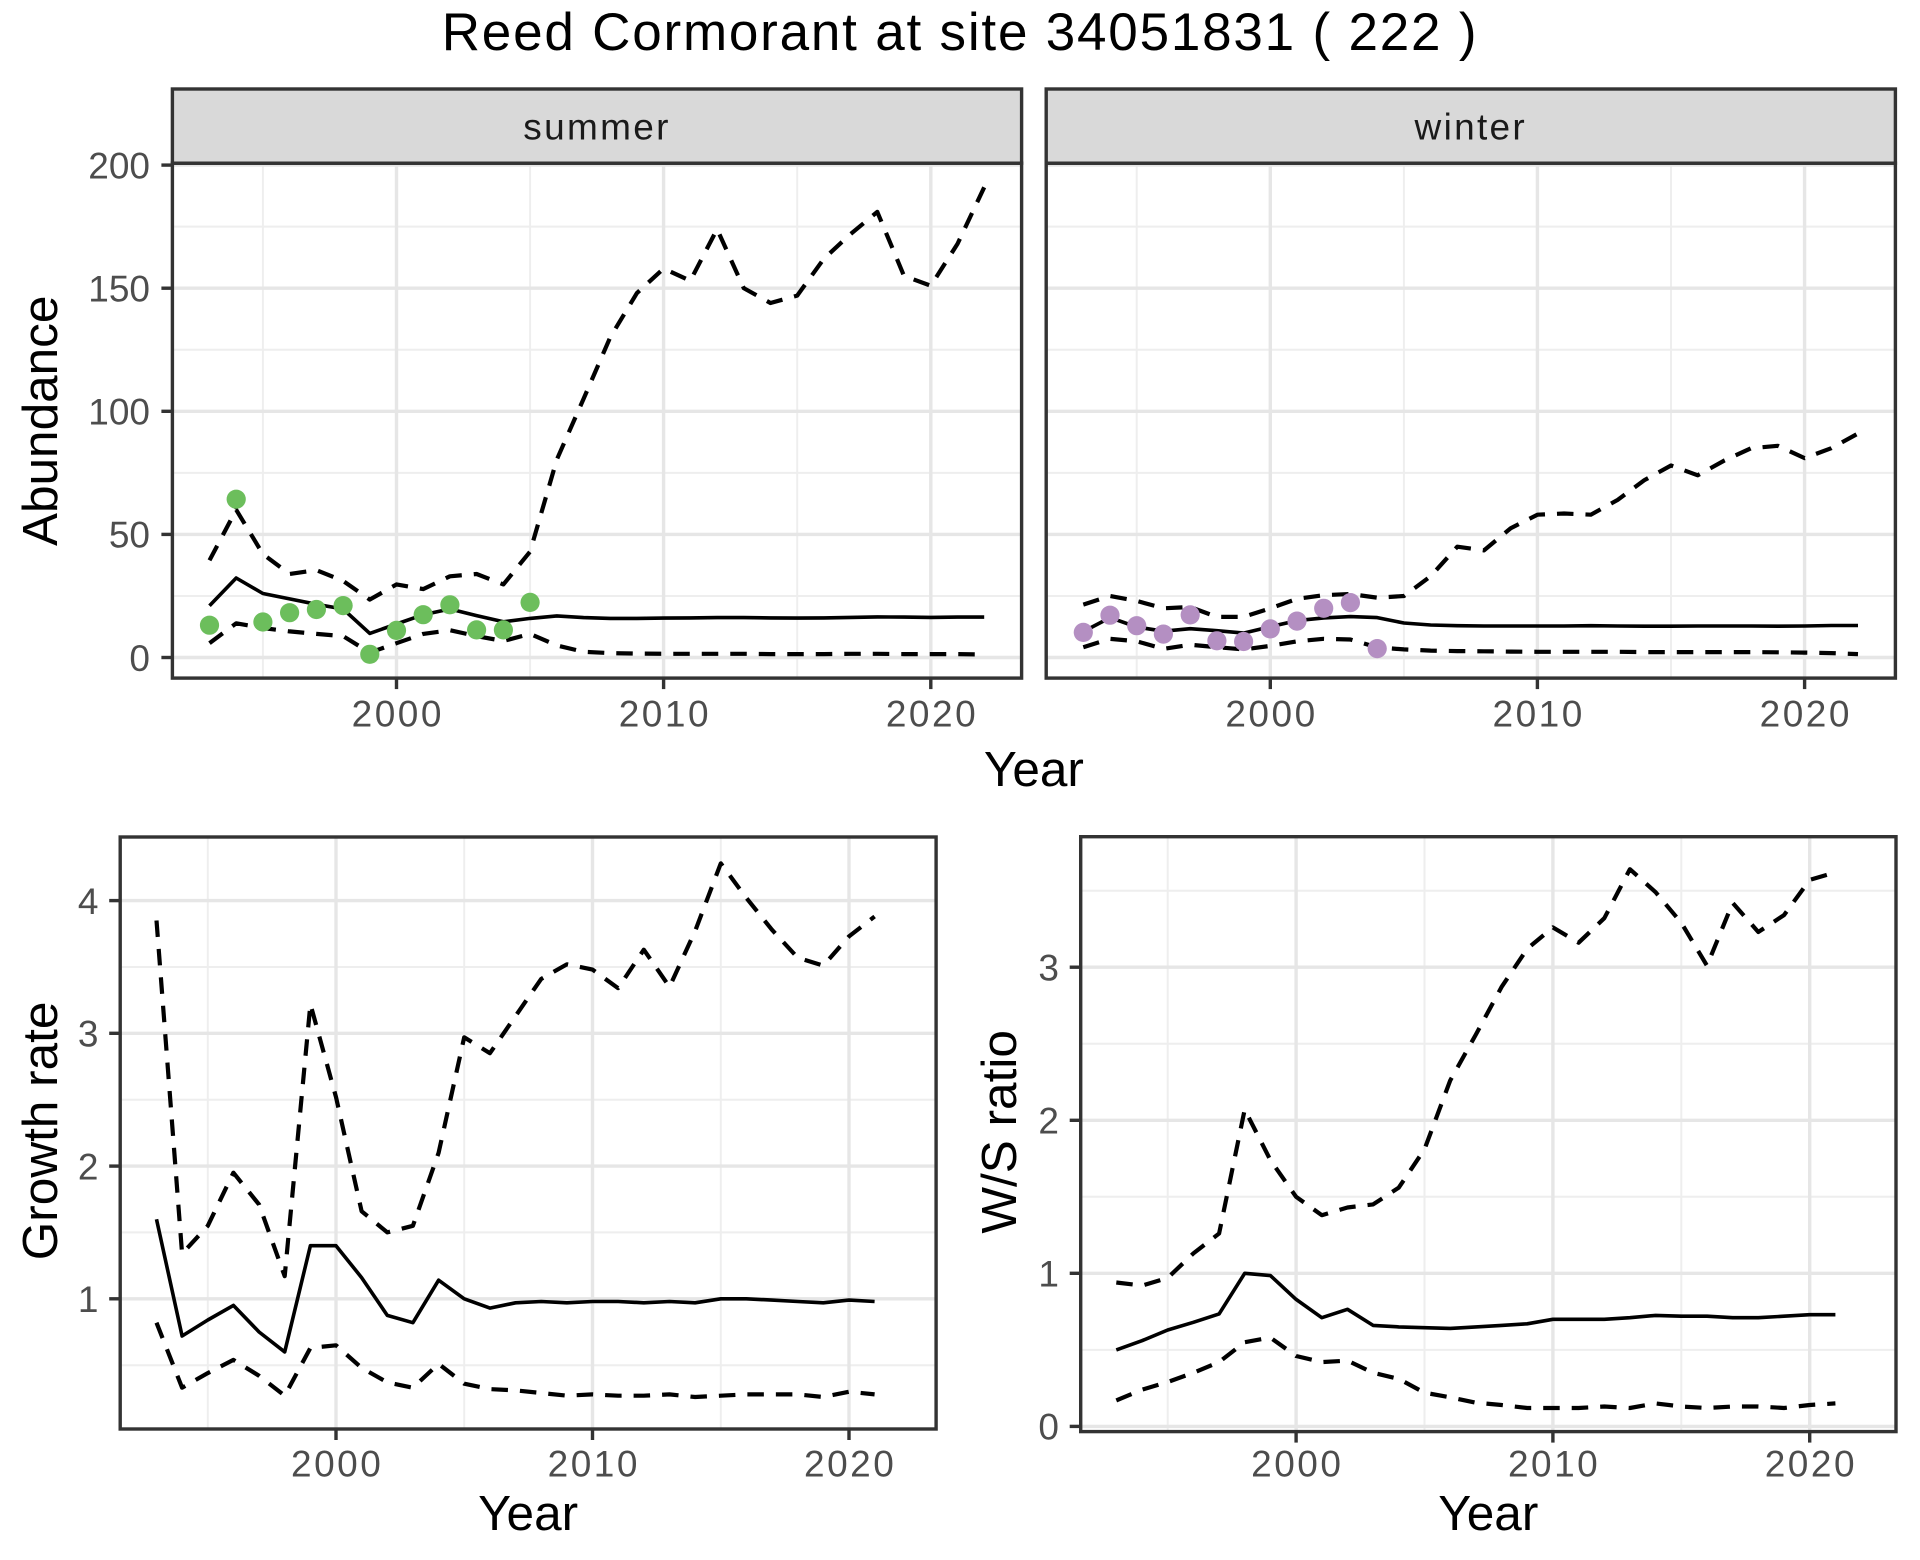 Image resolution: width=1920 pixels, height=1560 pixels. I want to click on svg-text: 50, so click(129, 535).